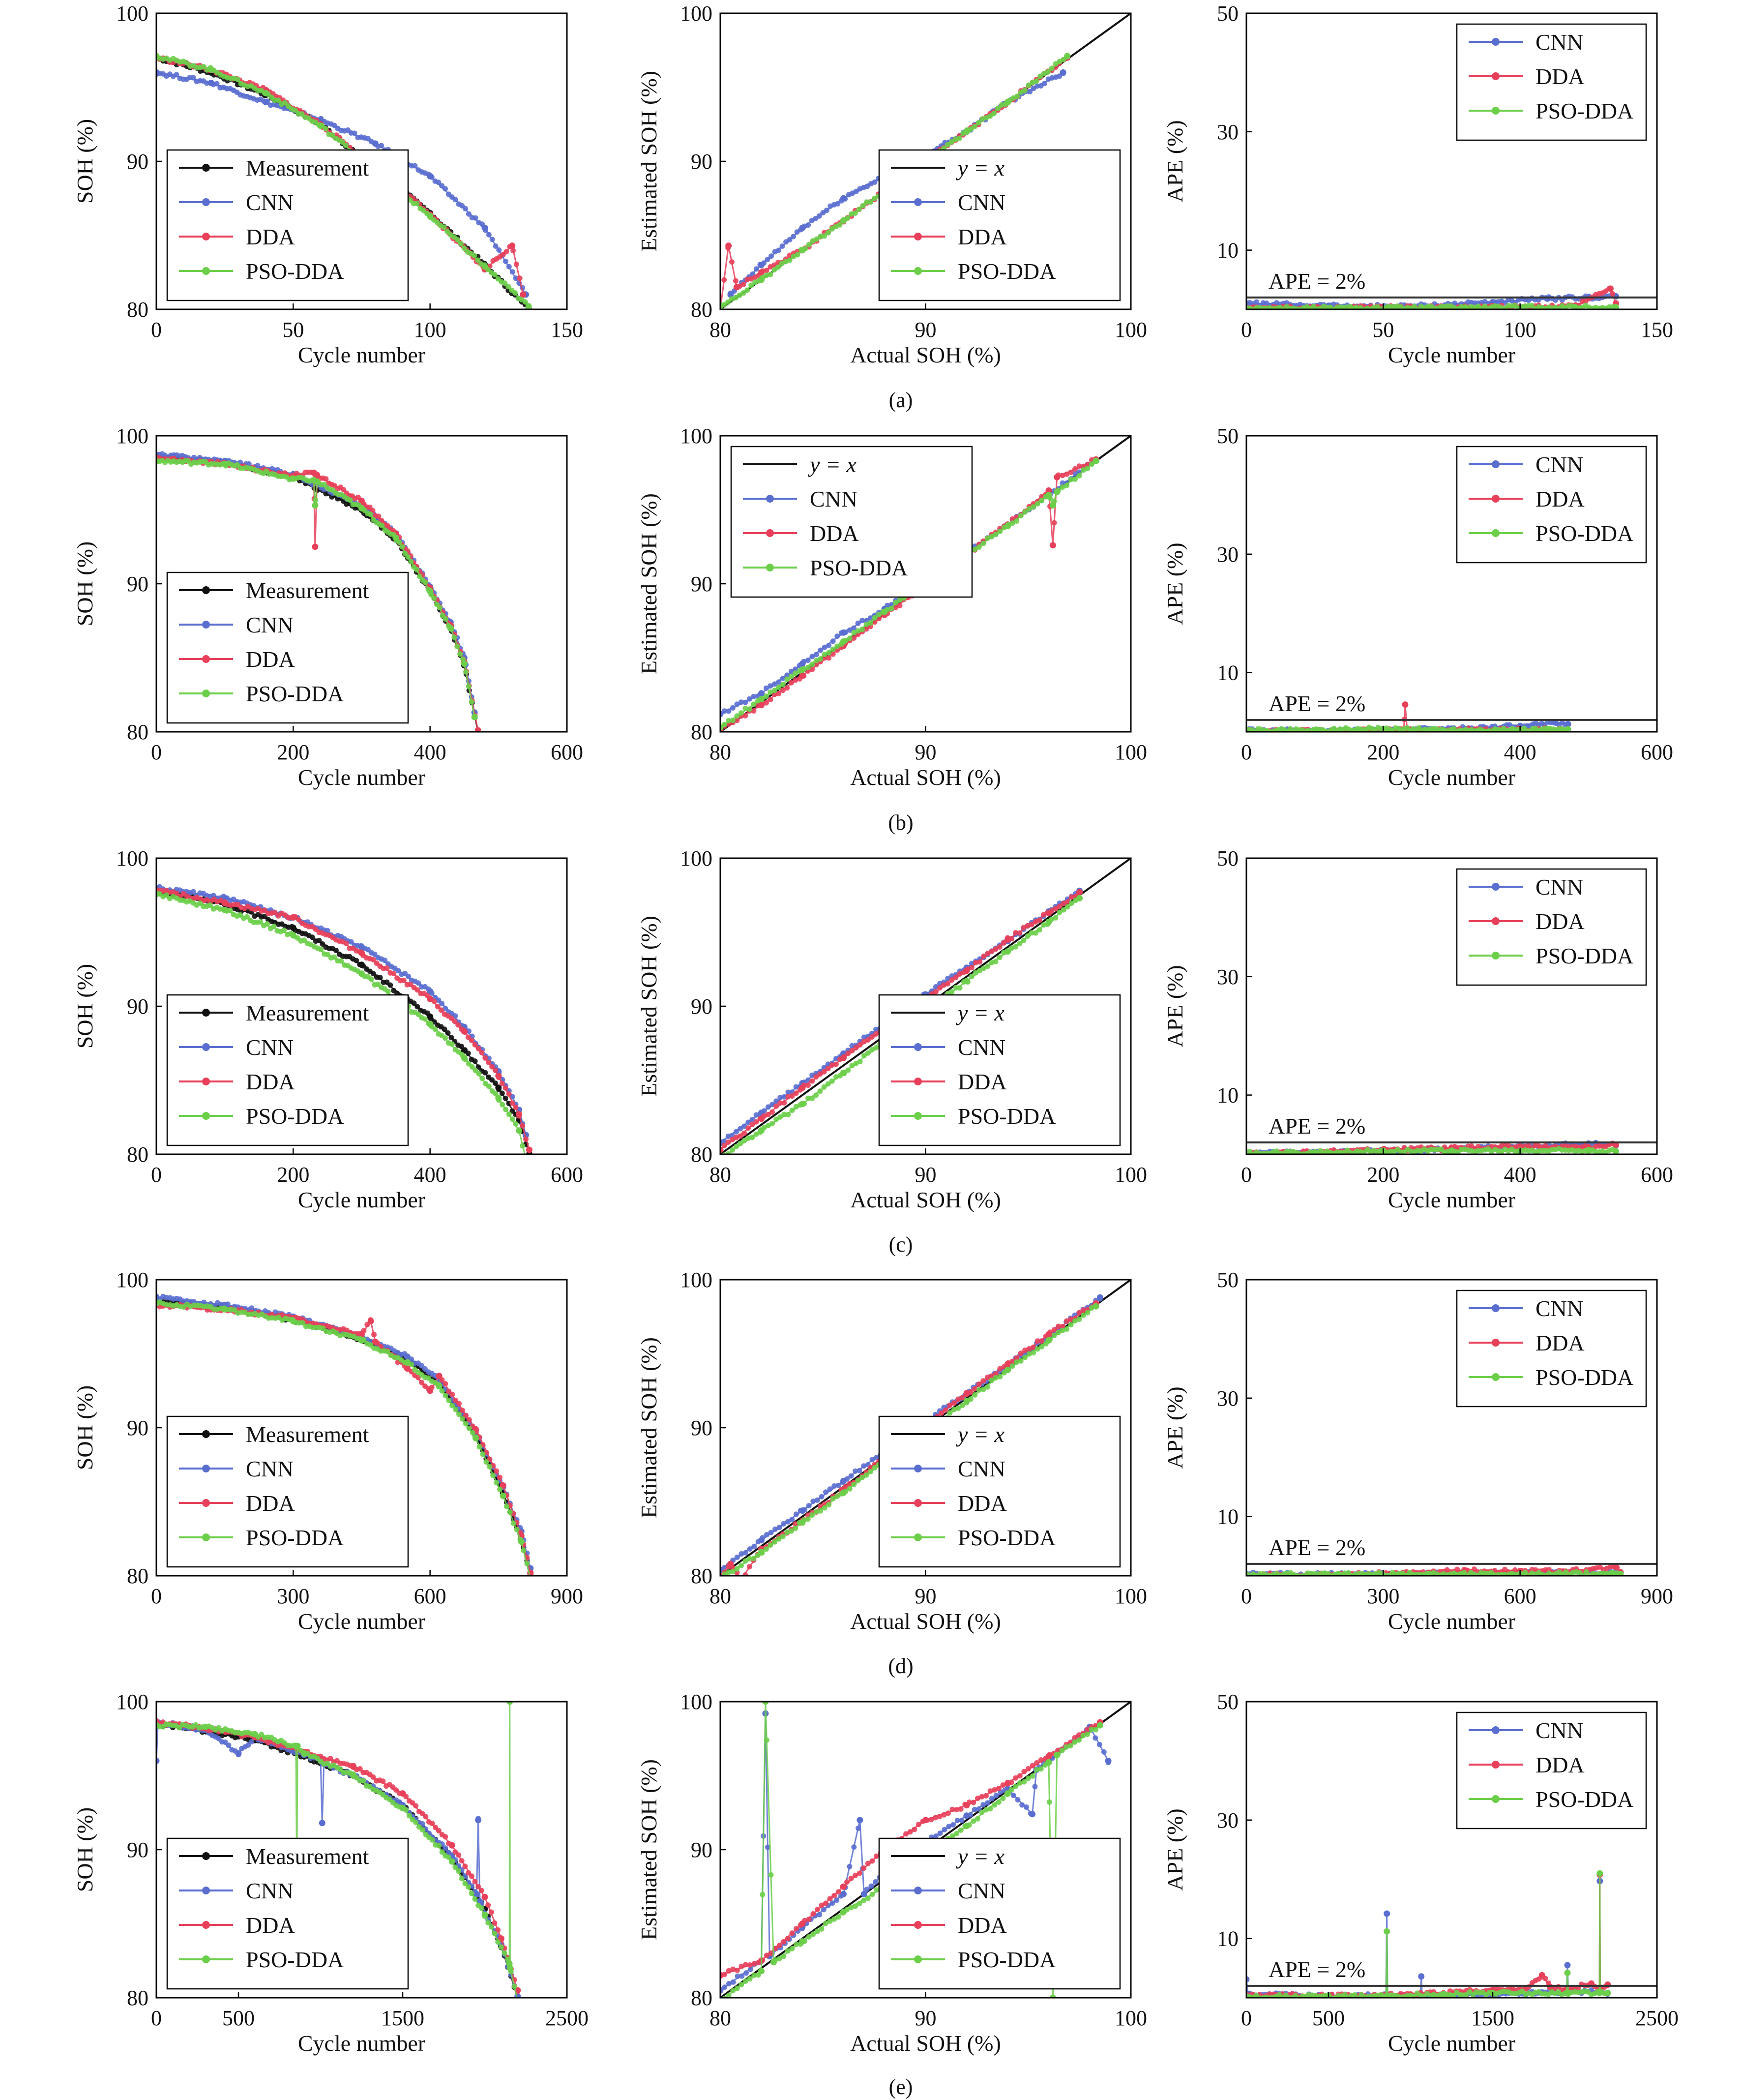  What do you see at coordinates (430, 1175) in the screenshot?
I see `x-tick-label: 400` at bounding box center [430, 1175].